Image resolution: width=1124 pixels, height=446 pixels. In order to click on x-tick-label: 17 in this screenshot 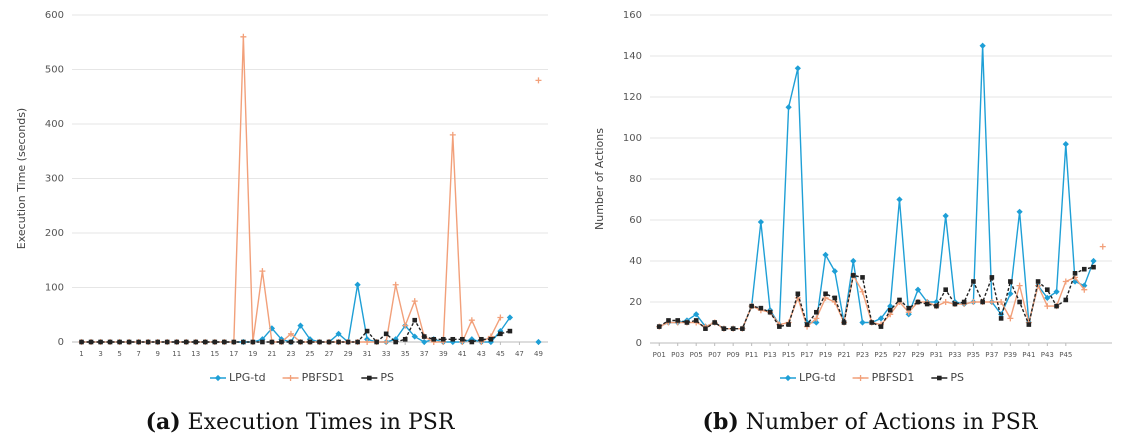, I will do `click(233, 354)`.